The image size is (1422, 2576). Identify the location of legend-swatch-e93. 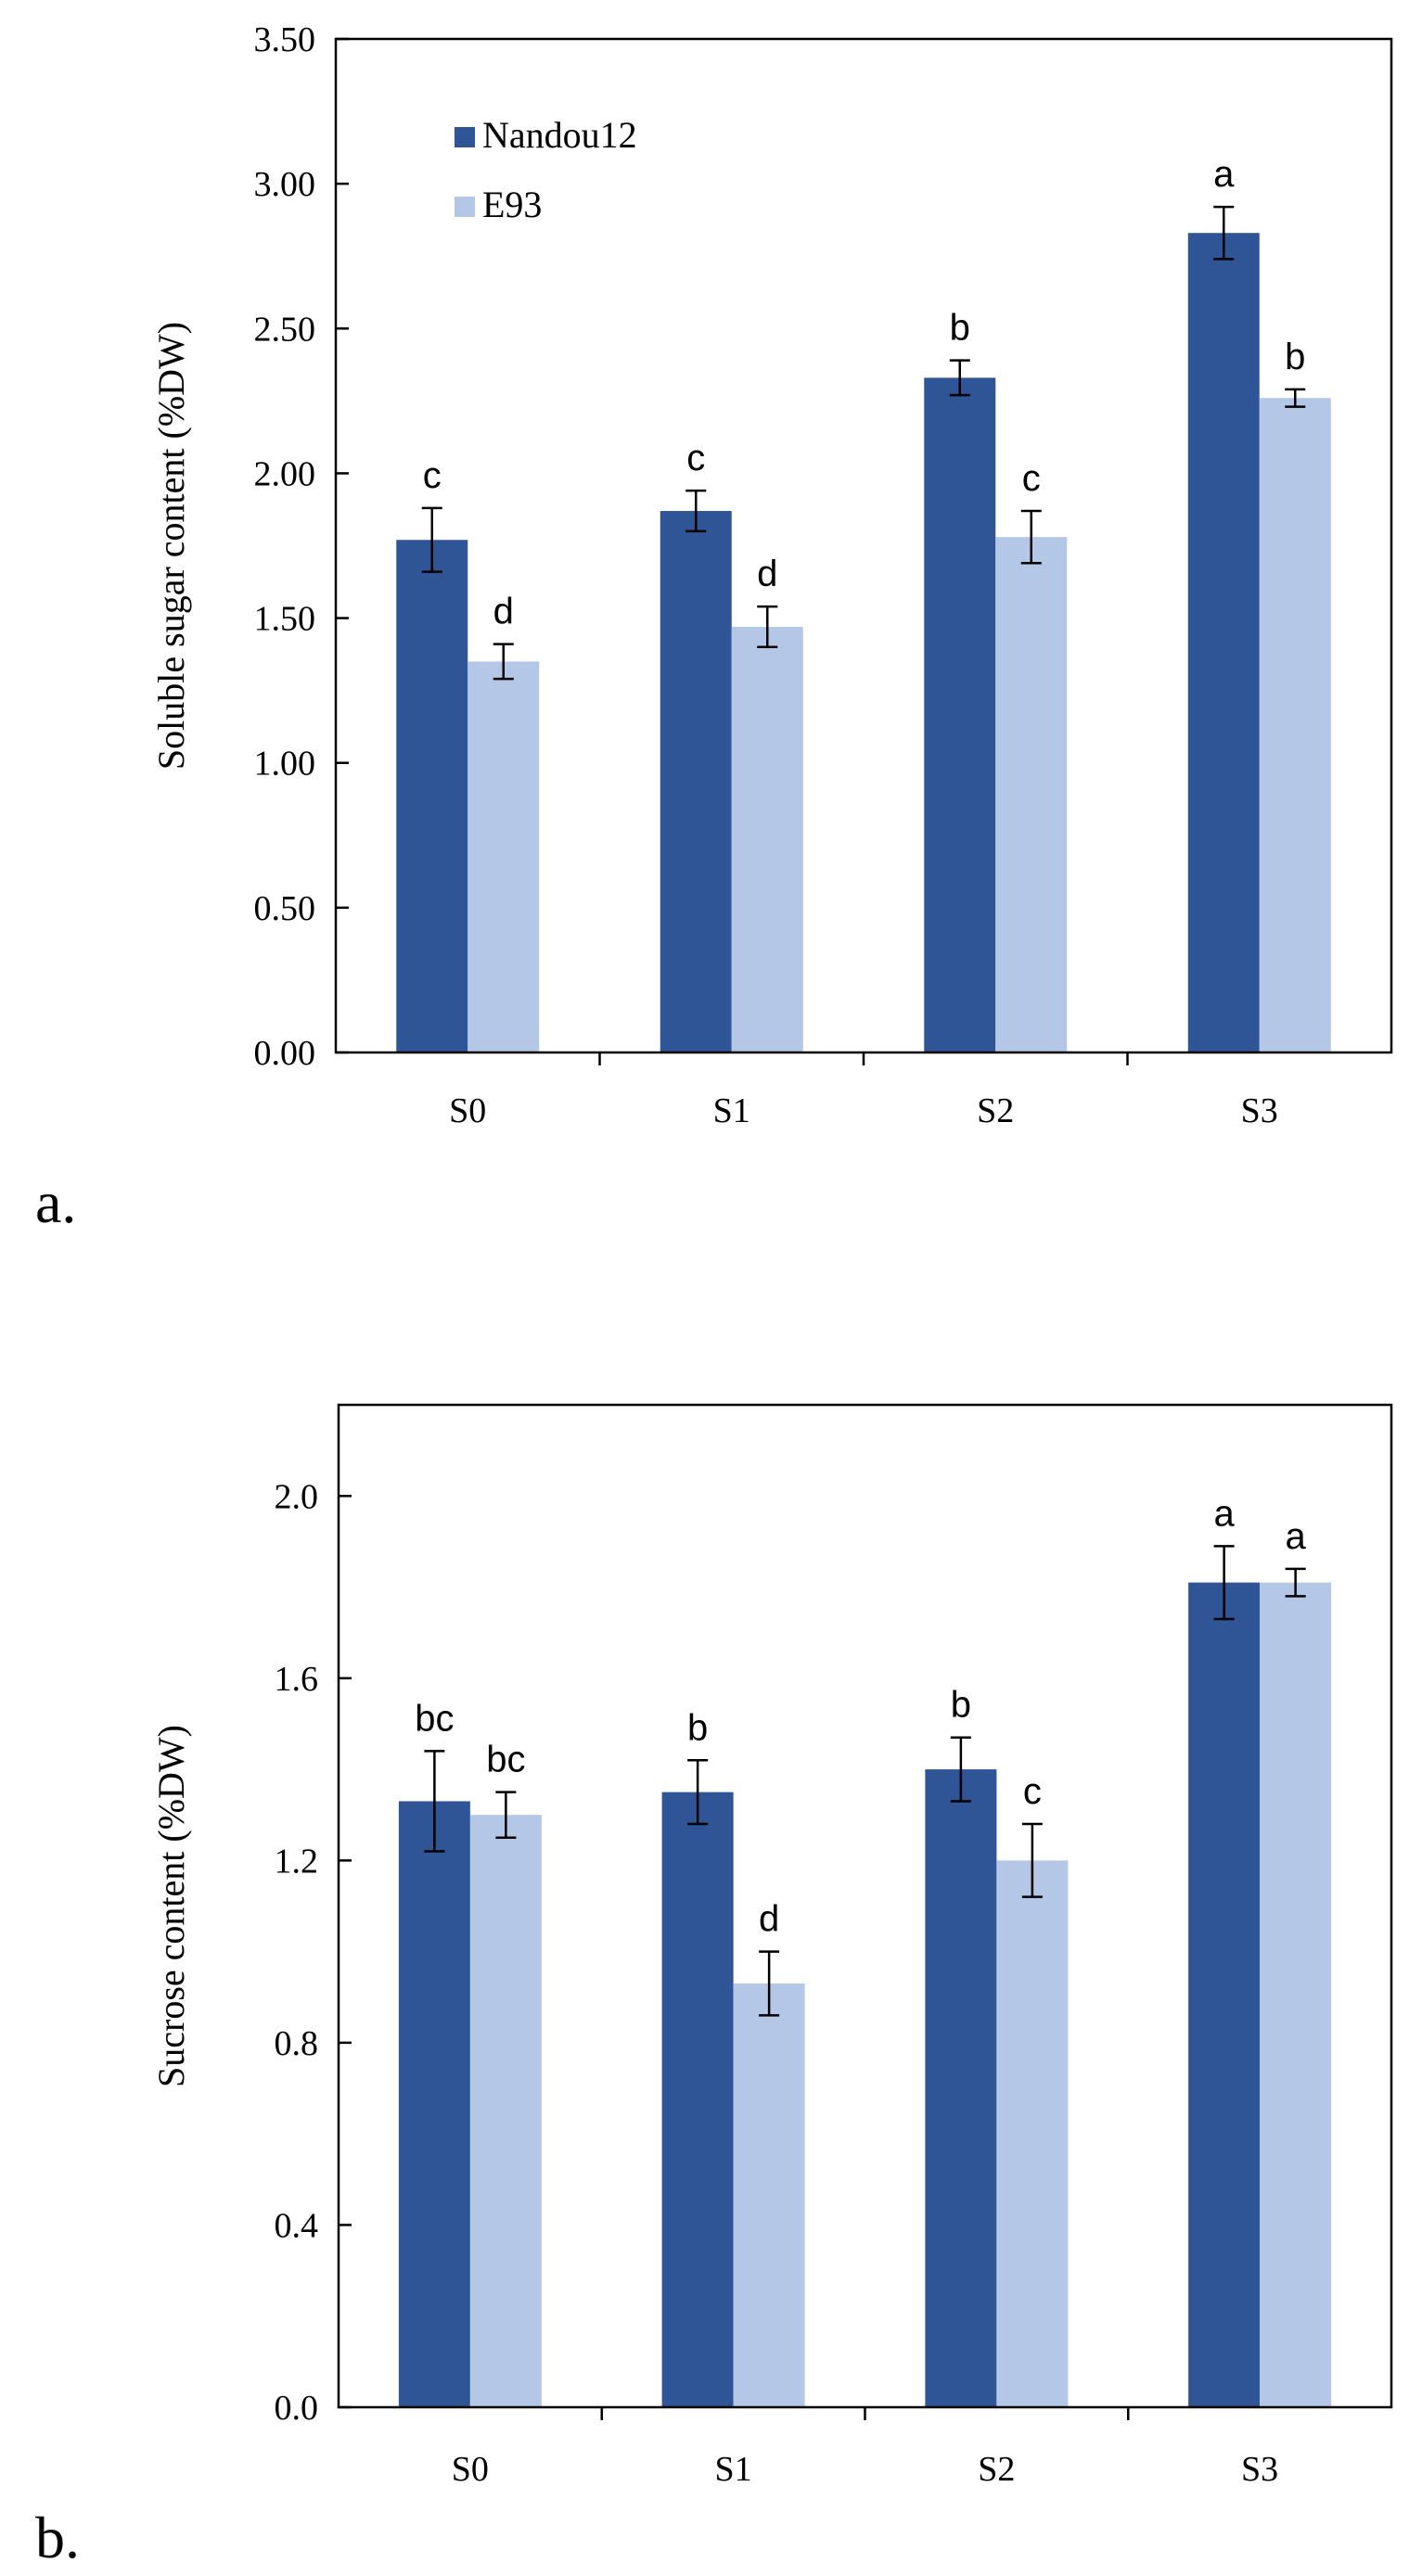
(465, 207).